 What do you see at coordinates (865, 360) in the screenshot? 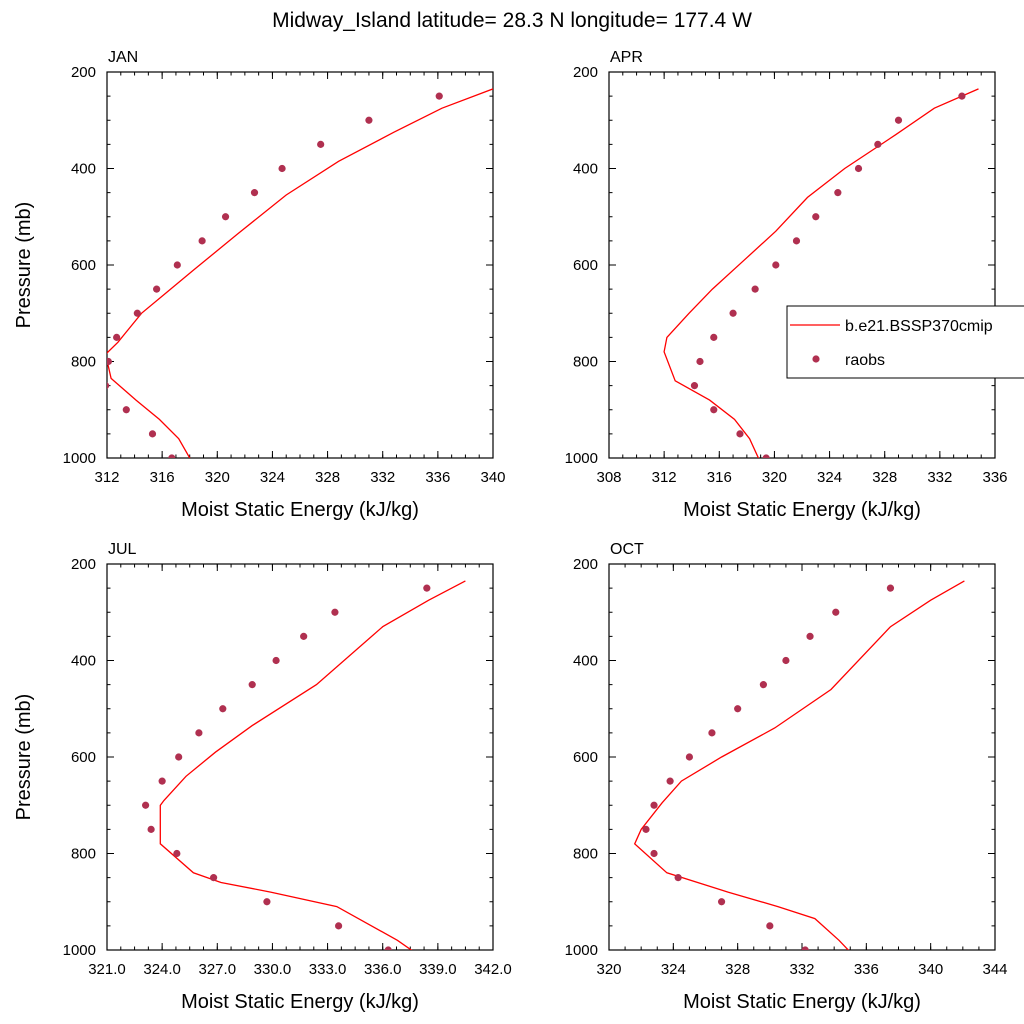
I see `legend-entry-raobs: raobs` at bounding box center [865, 360].